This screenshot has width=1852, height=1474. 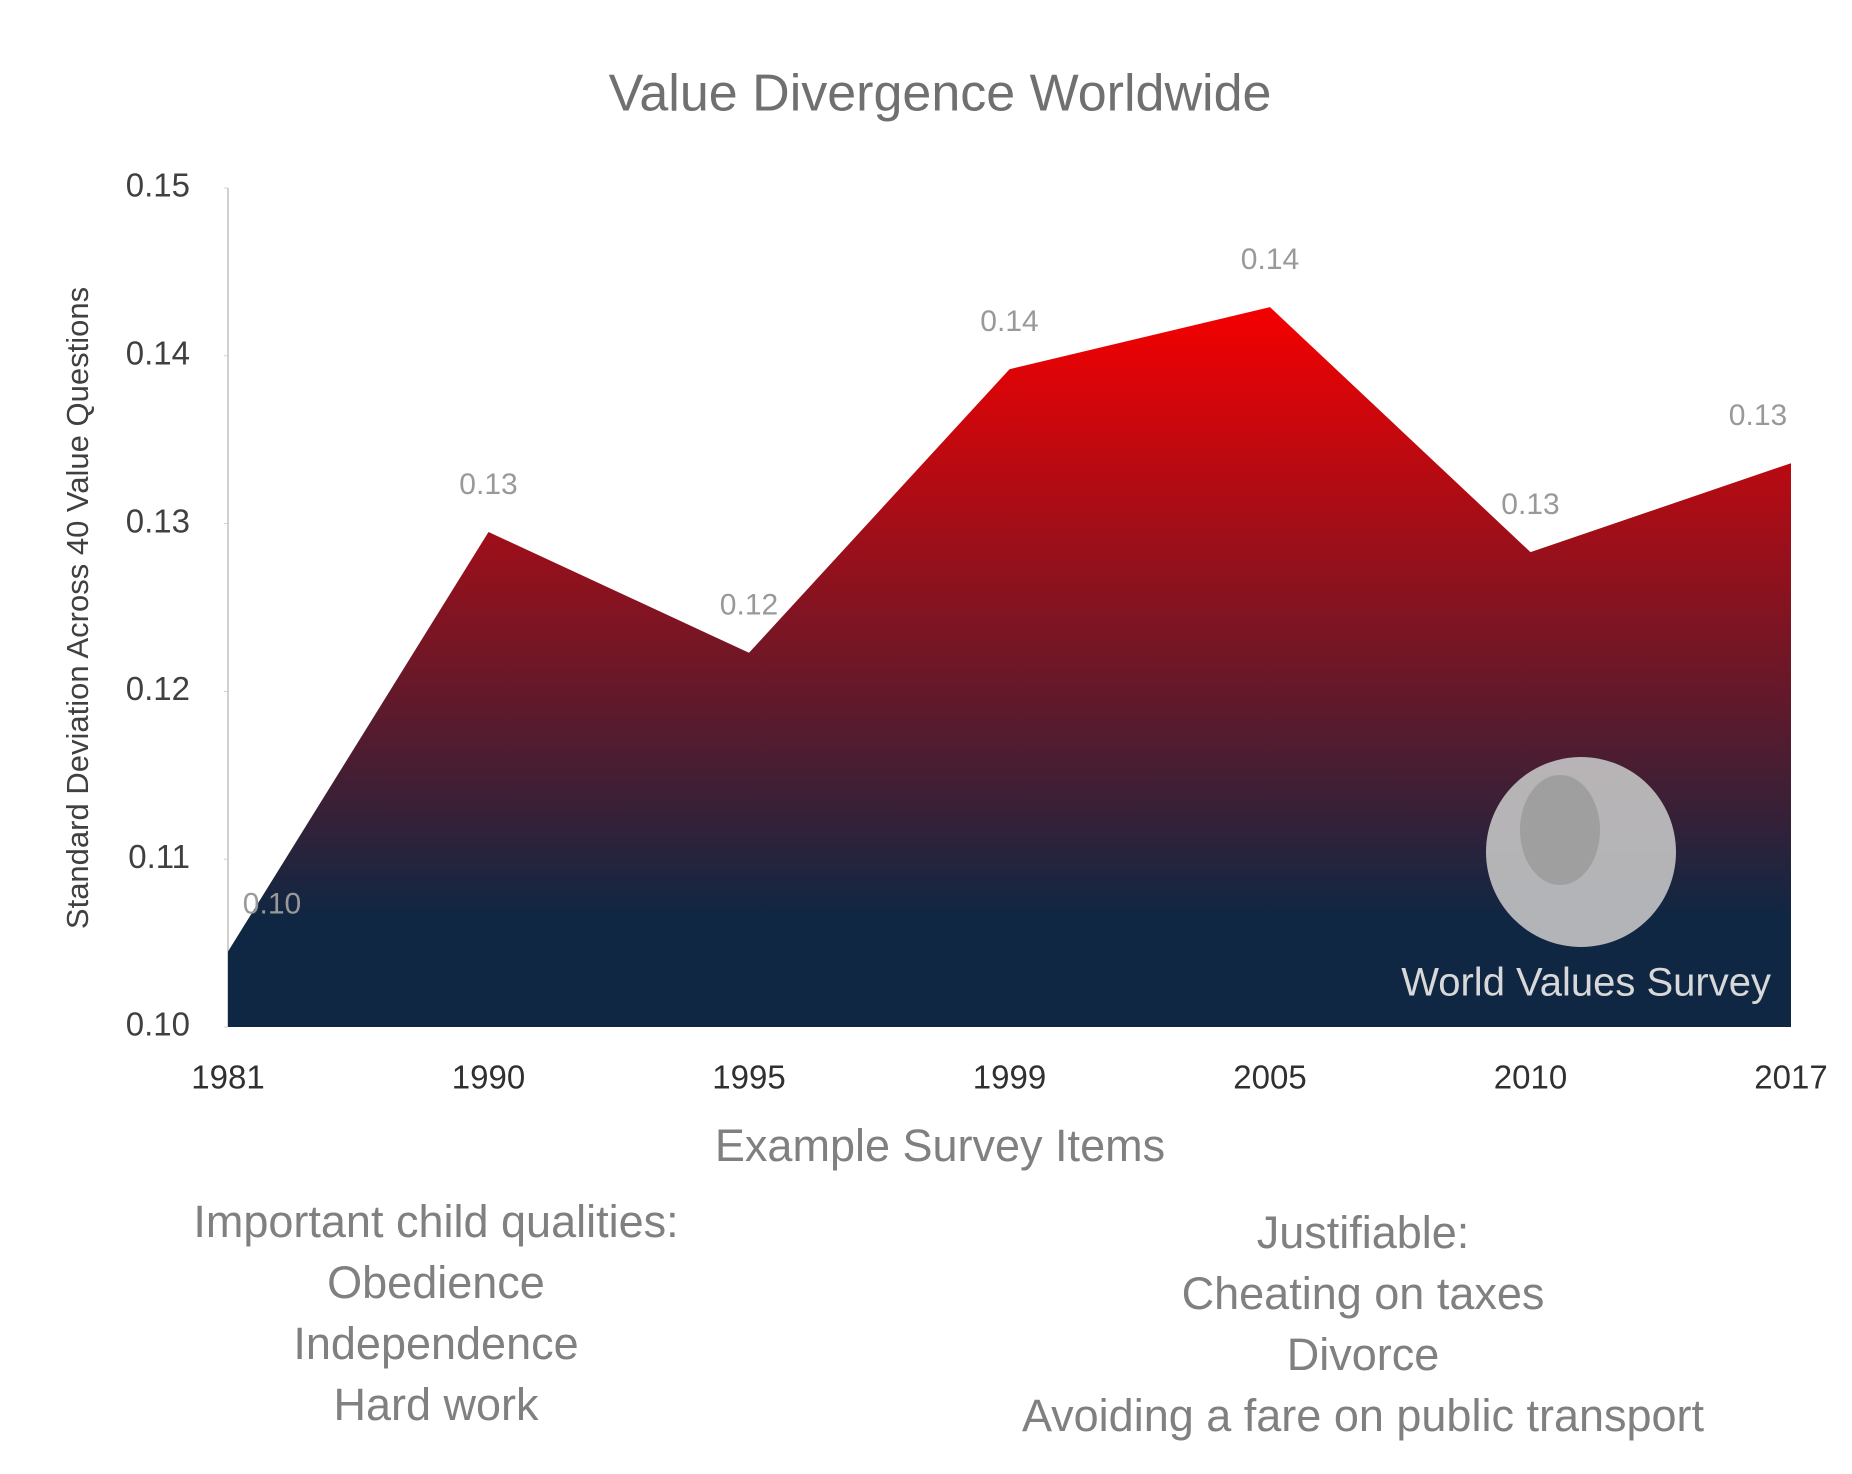 What do you see at coordinates (1363, 1293) in the screenshot?
I see `note-item: Cheating on taxes` at bounding box center [1363, 1293].